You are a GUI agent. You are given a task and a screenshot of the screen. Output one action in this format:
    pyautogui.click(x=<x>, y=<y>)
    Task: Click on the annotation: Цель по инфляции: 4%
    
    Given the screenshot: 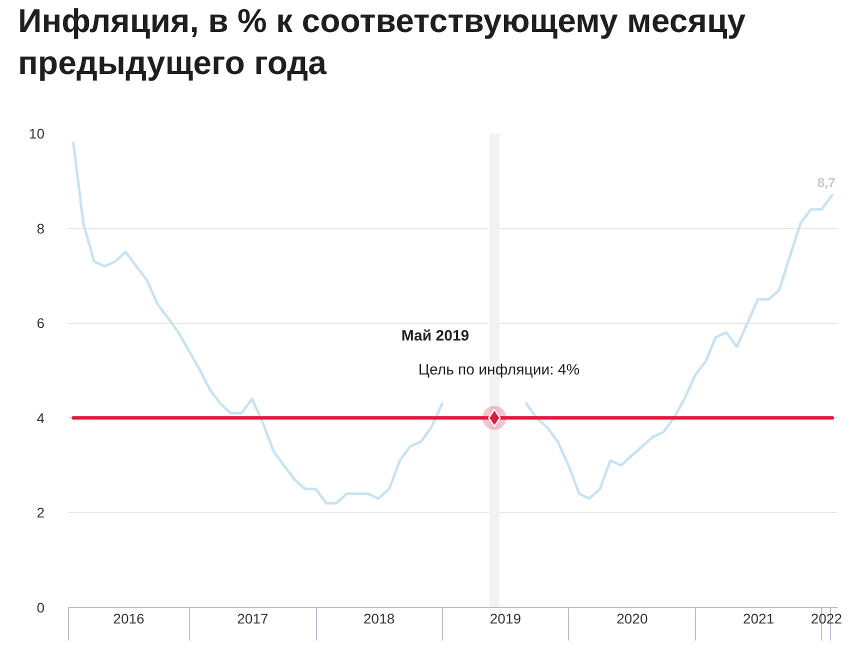 What is the action you would take?
    pyautogui.click(x=499, y=369)
    